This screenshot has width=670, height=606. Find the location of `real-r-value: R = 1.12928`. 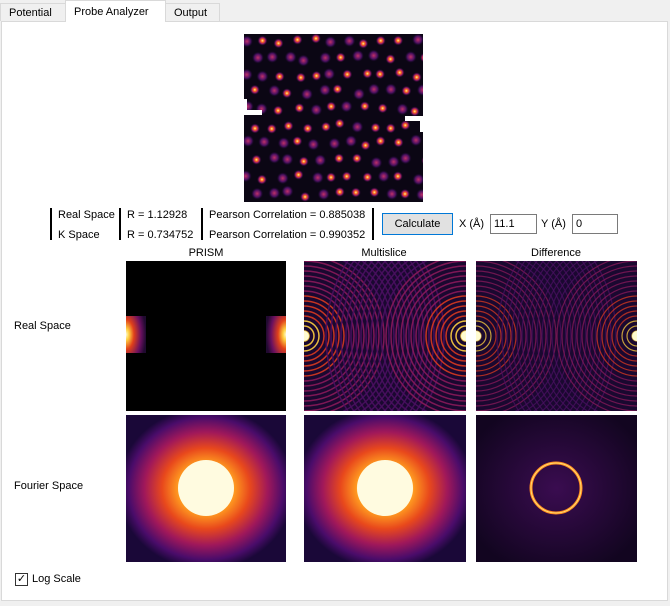

real-r-value: R = 1.12928 is located at coordinates (157, 215).